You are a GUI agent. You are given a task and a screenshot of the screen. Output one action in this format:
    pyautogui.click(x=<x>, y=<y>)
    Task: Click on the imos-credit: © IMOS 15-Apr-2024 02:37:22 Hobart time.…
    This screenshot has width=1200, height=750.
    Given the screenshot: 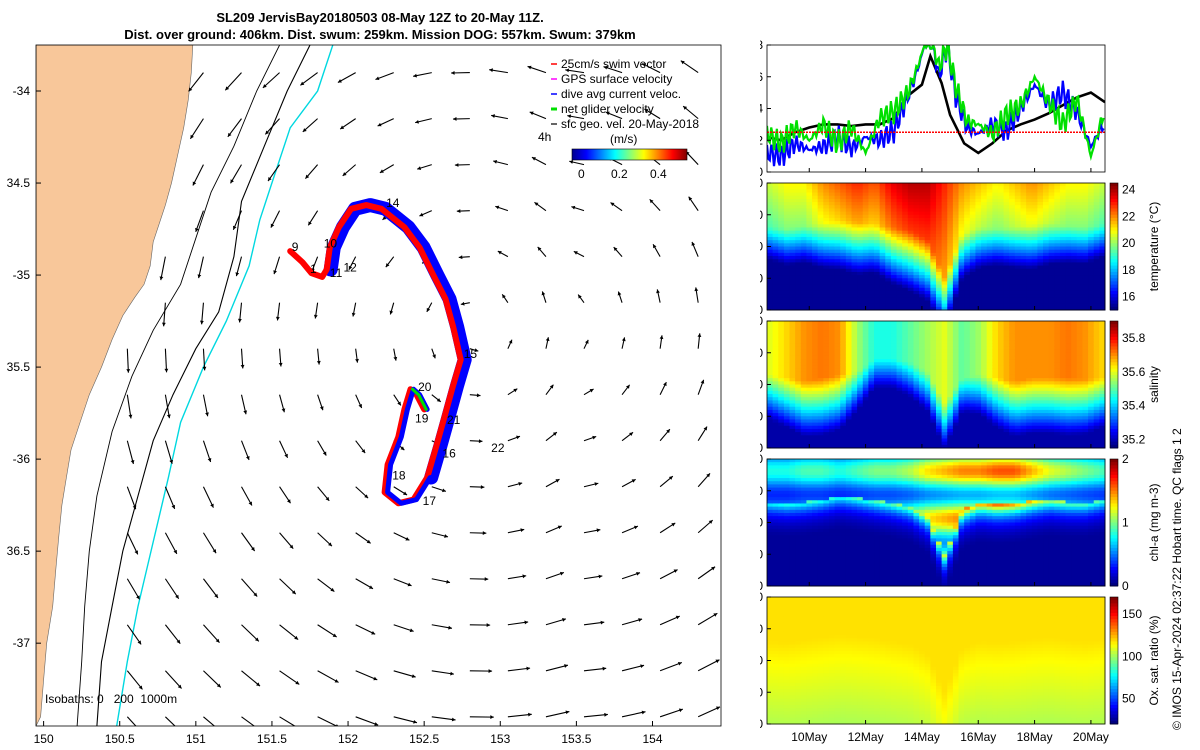 What is the action you would take?
    pyautogui.click(x=1177, y=579)
    